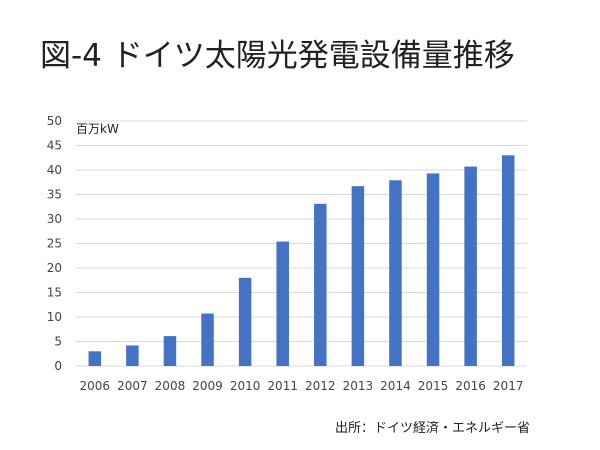  I want to click on bar-2007, so click(132, 355).